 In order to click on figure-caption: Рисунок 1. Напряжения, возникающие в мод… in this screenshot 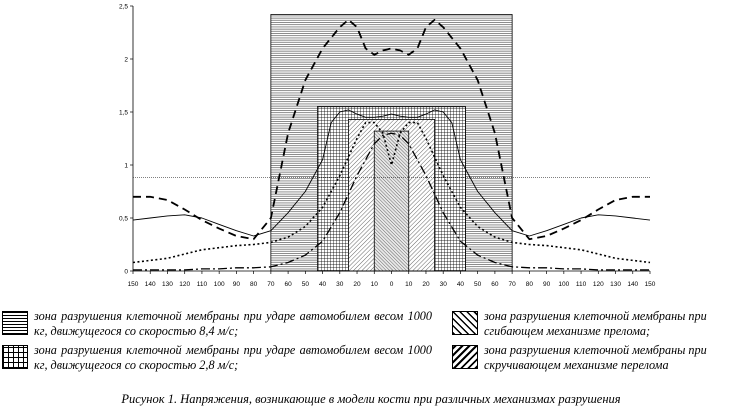, I will do `click(371, 399)`.